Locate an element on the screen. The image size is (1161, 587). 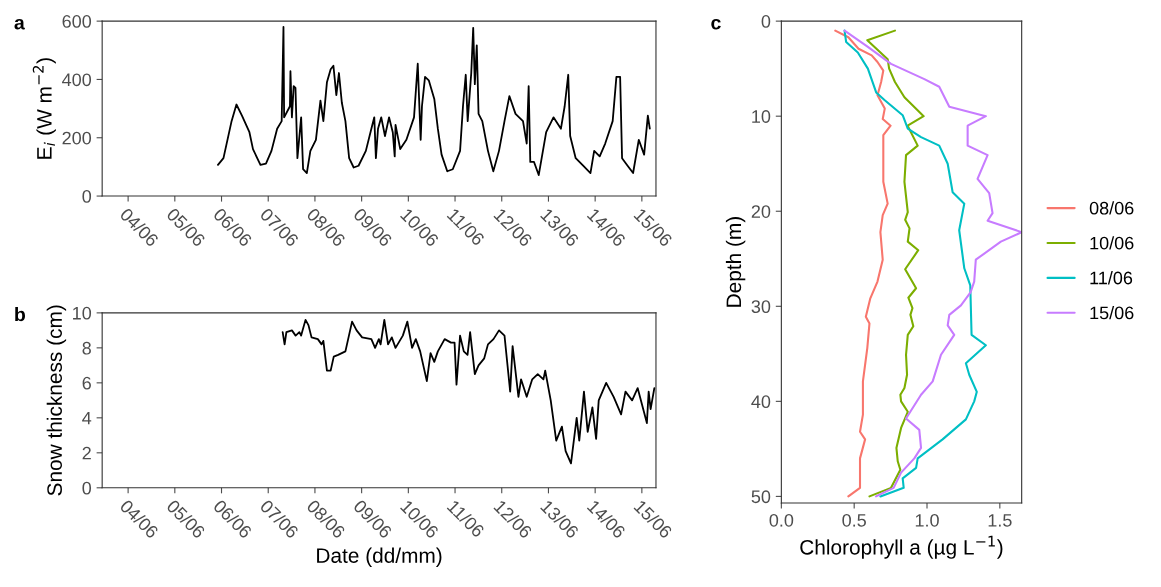
y-tick-label: 600 is located at coordinates (77, 21).